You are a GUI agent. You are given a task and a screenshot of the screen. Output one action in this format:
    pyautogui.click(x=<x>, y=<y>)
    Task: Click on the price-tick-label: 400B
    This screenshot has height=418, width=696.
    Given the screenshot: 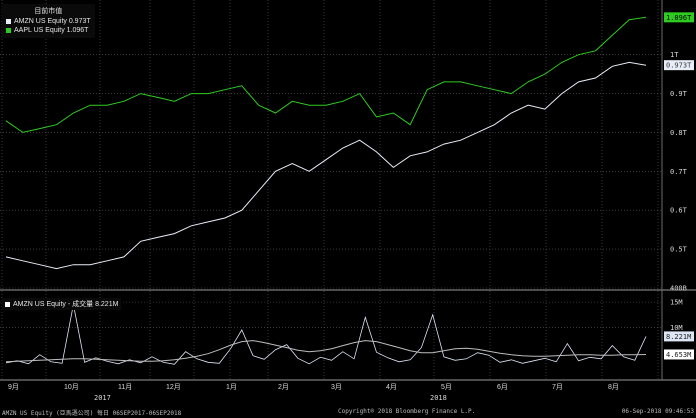 What is the action you would take?
    pyautogui.click(x=678, y=289)
    